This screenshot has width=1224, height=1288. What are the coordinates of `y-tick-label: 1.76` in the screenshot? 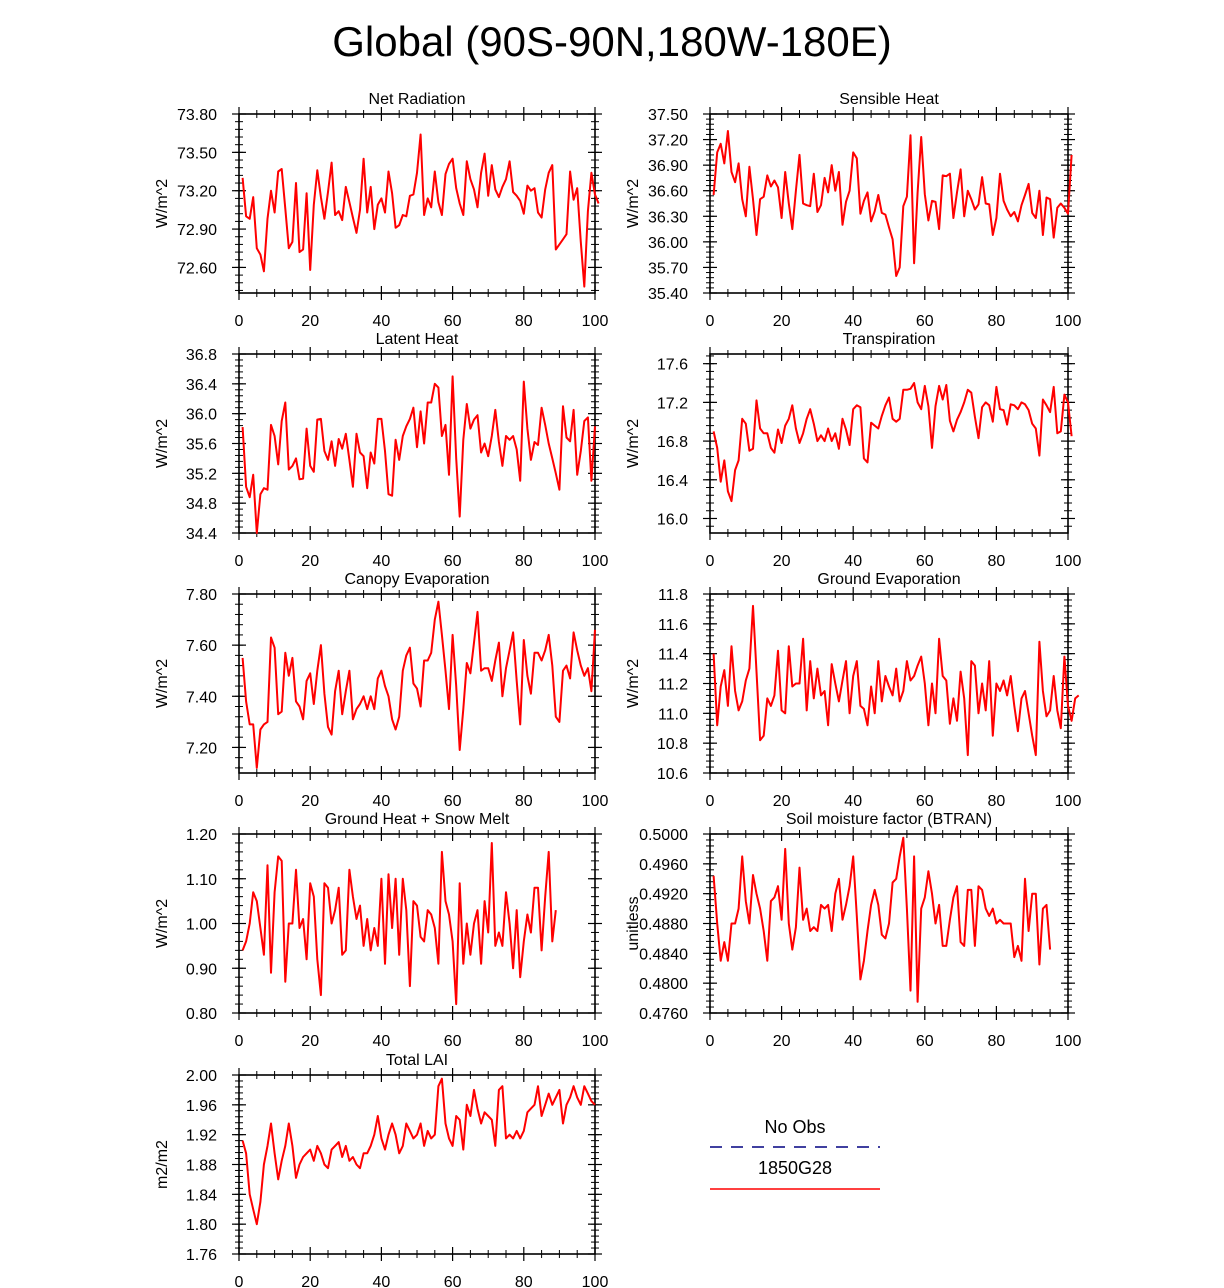 It's located at (201, 1255).